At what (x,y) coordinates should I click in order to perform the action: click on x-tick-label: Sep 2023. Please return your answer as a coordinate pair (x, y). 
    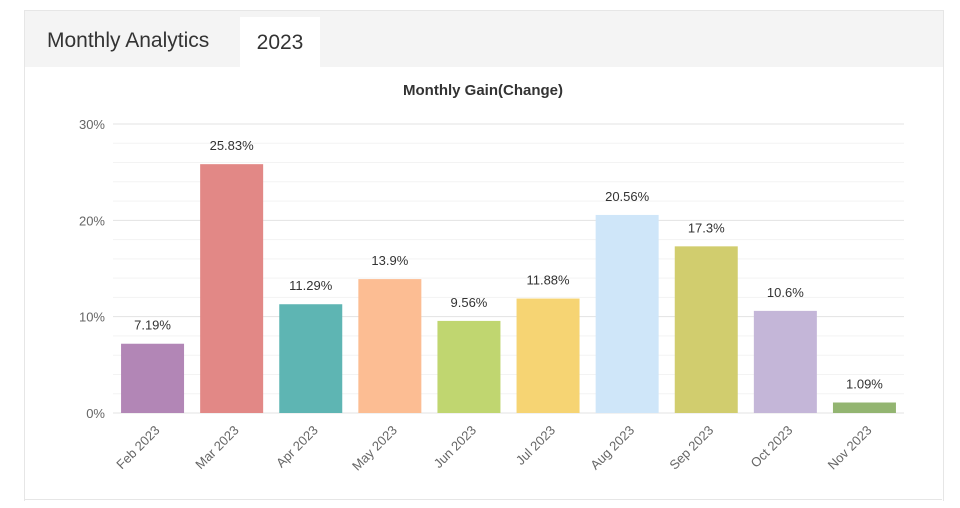
    Looking at the image, I should click on (691, 448).